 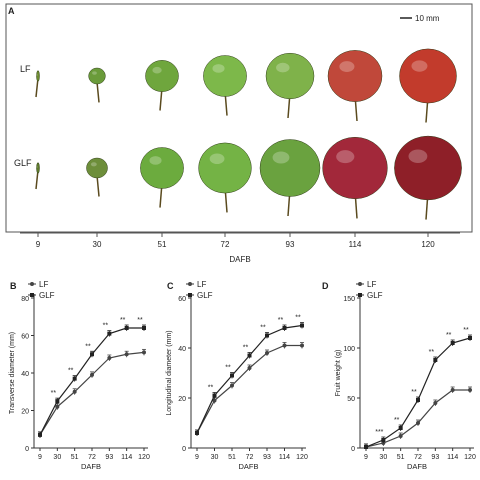 I want to click on x-tick-label: 51, so click(x=232, y=457).